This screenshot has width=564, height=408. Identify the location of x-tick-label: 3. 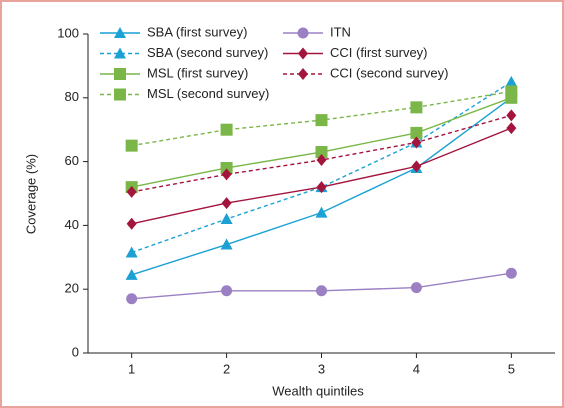
(321, 368).